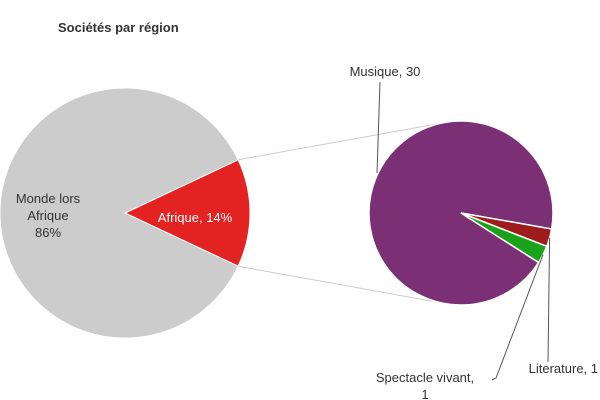  I want to click on pie-label-musique: Musique, 30, so click(385, 71).